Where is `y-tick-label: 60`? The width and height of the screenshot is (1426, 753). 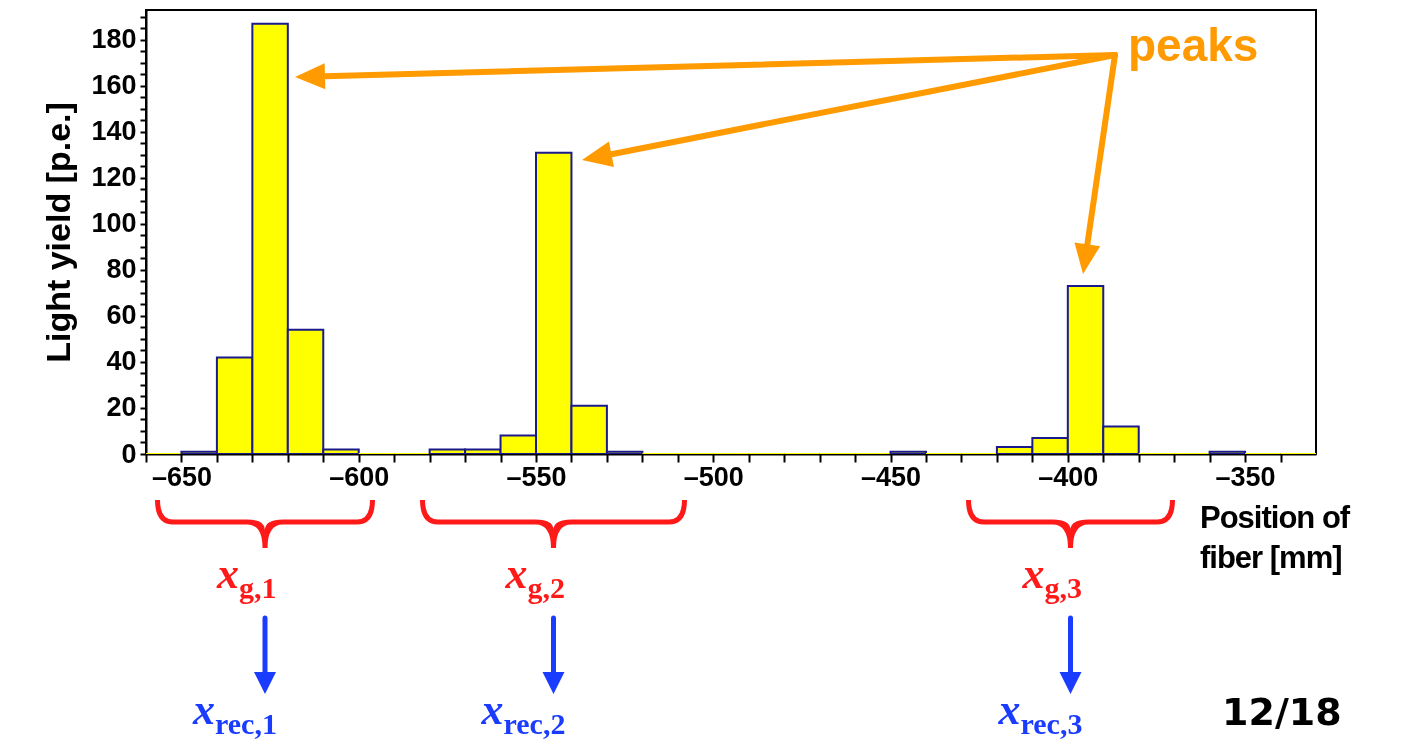
y-tick-label: 60 is located at coordinates (121, 315).